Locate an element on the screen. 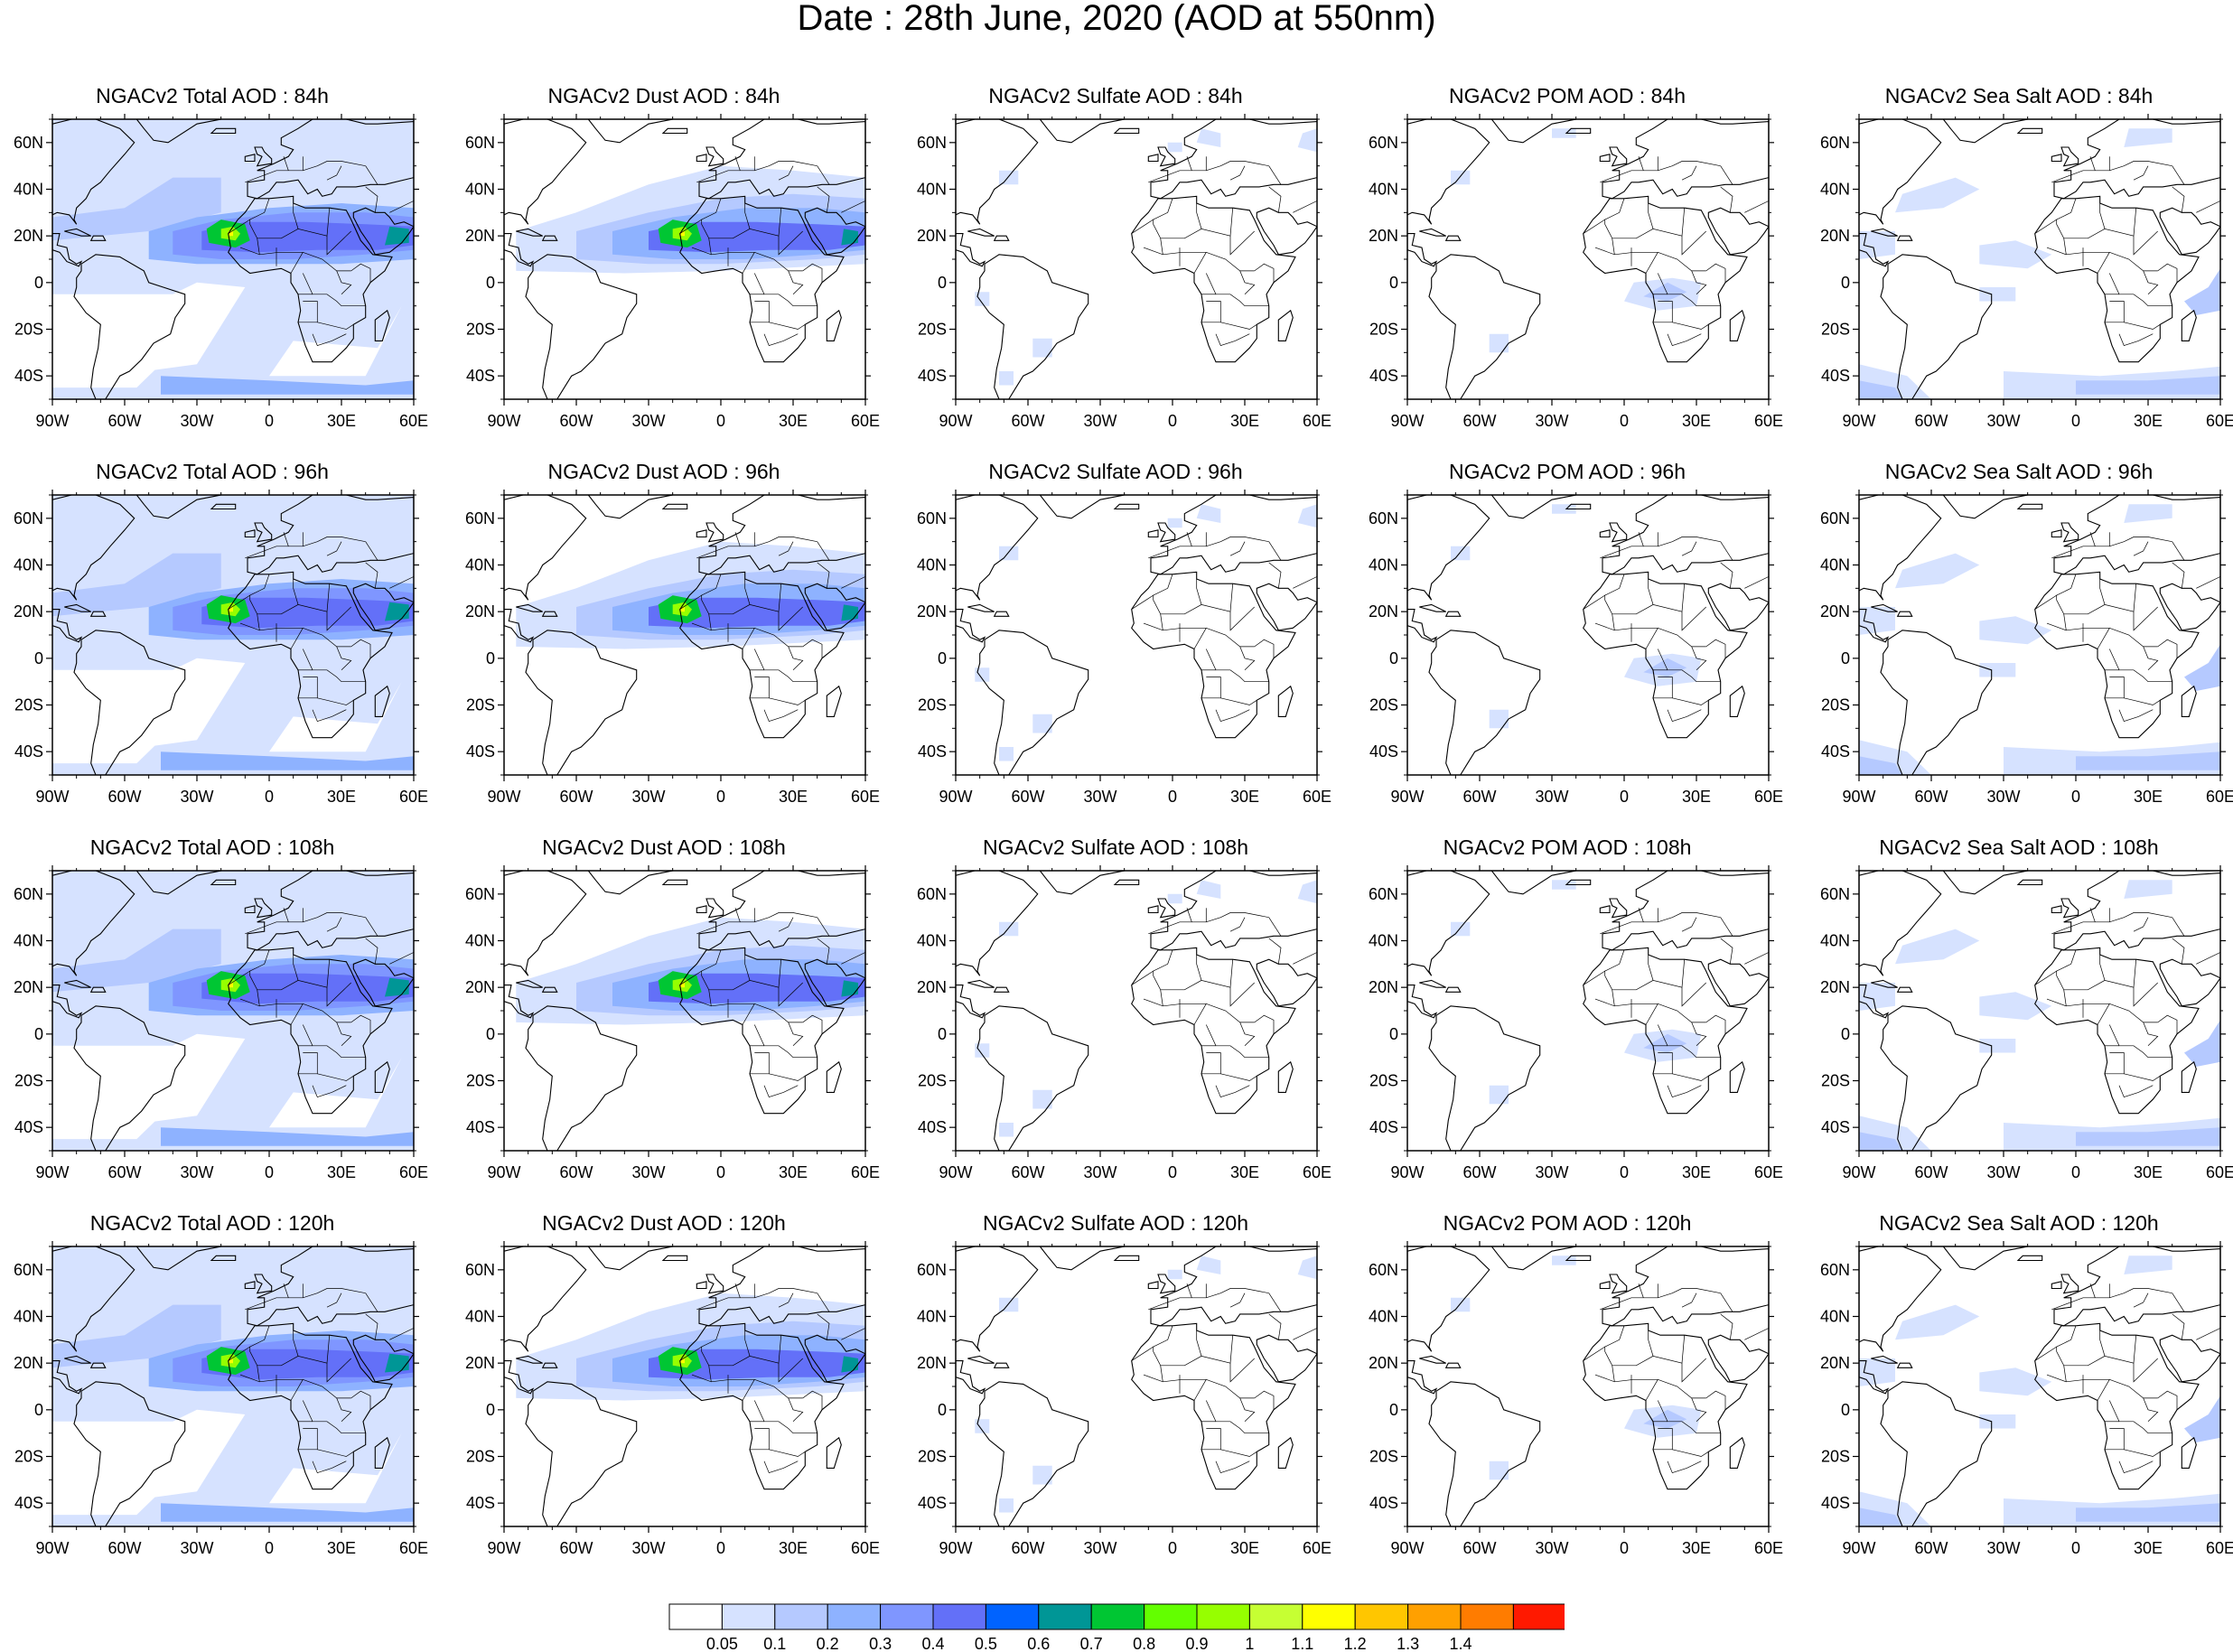 This screenshot has width=2233, height=1652. y-tick-label: 60N is located at coordinates (28, 1270).